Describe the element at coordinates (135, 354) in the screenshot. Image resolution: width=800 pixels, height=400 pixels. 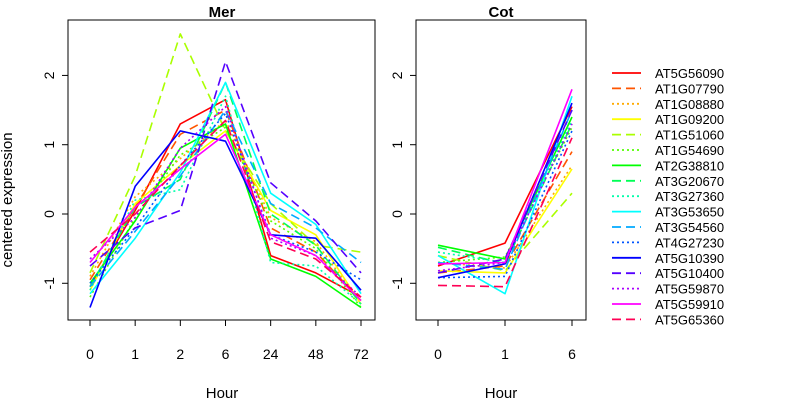
I see `x-tick-label-mer: 1` at that location.